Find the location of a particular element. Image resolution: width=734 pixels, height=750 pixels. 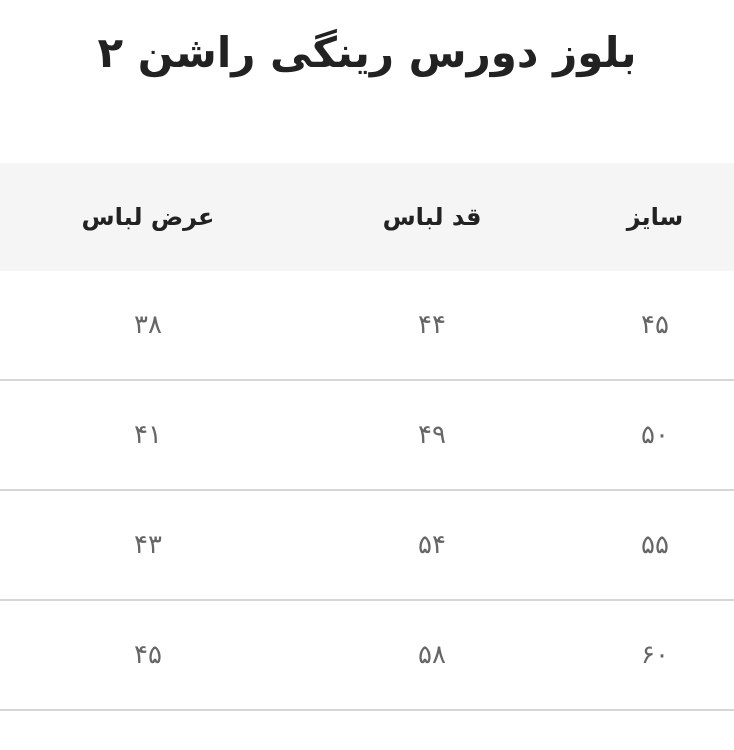

table-row: ۵۰ ۴۹ ۴۱ is located at coordinates (367, 436).